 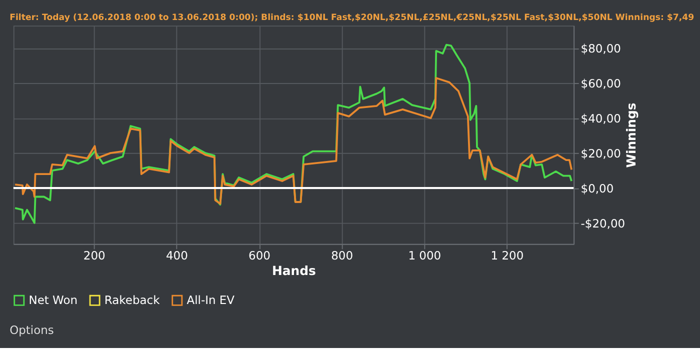 What do you see at coordinates (600, 49) in the screenshot?
I see `y-tick-label: $80,00` at bounding box center [600, 49].